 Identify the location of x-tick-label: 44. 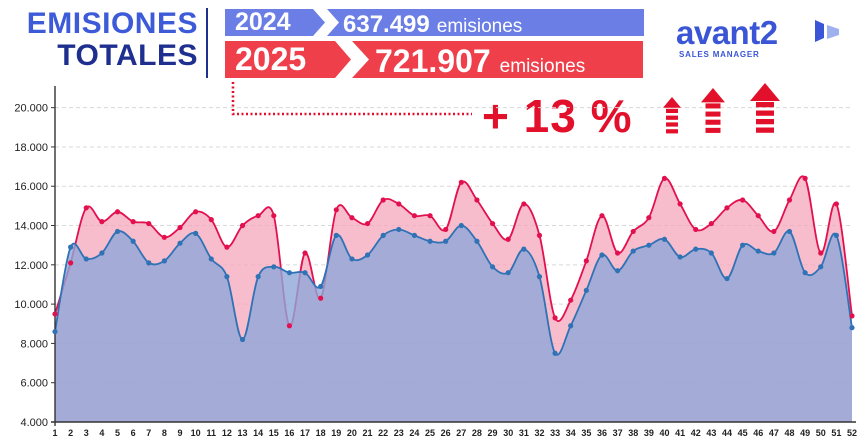
(727, 433).